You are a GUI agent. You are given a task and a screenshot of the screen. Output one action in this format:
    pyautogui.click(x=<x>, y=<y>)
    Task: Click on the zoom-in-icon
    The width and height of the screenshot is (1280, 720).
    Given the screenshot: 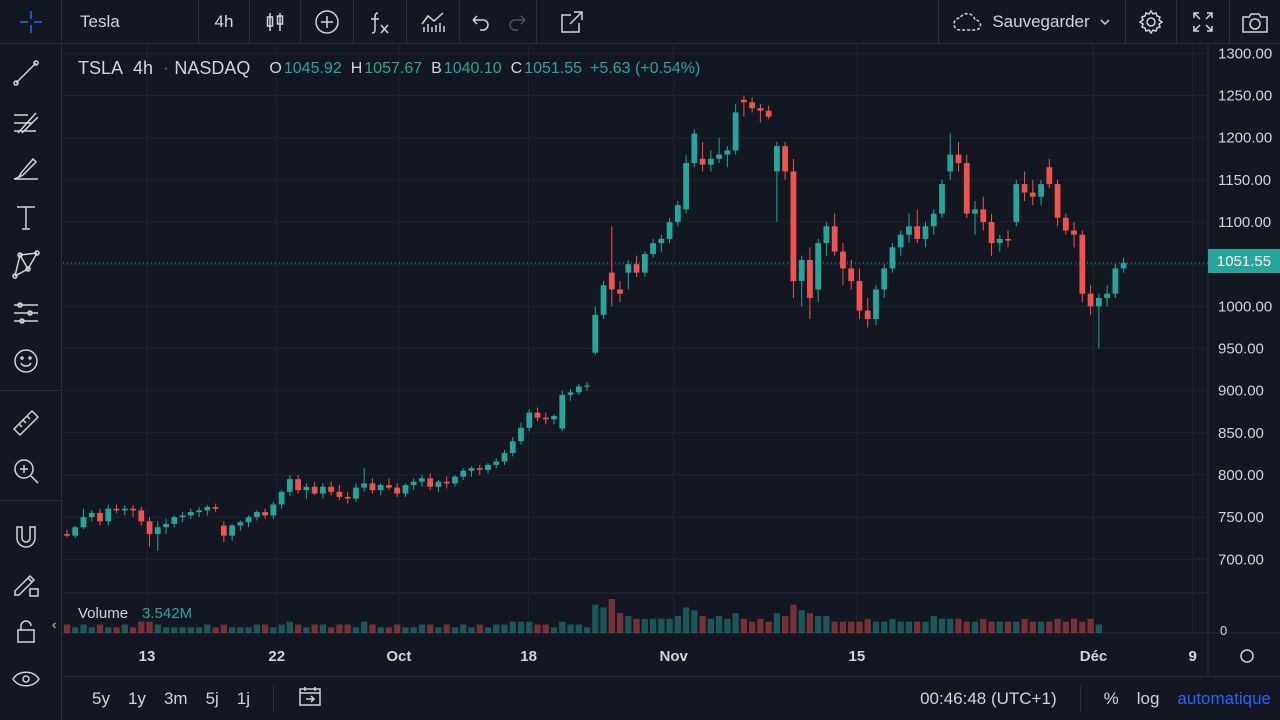 What is the action you would take?
    pyautogui.click(x=26, y=471)
    